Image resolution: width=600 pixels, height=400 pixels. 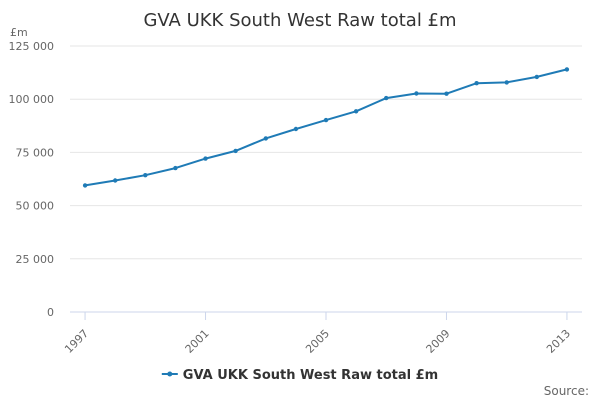 I want to click on y-tick-label: 25 000, so click(x=35, y=259).